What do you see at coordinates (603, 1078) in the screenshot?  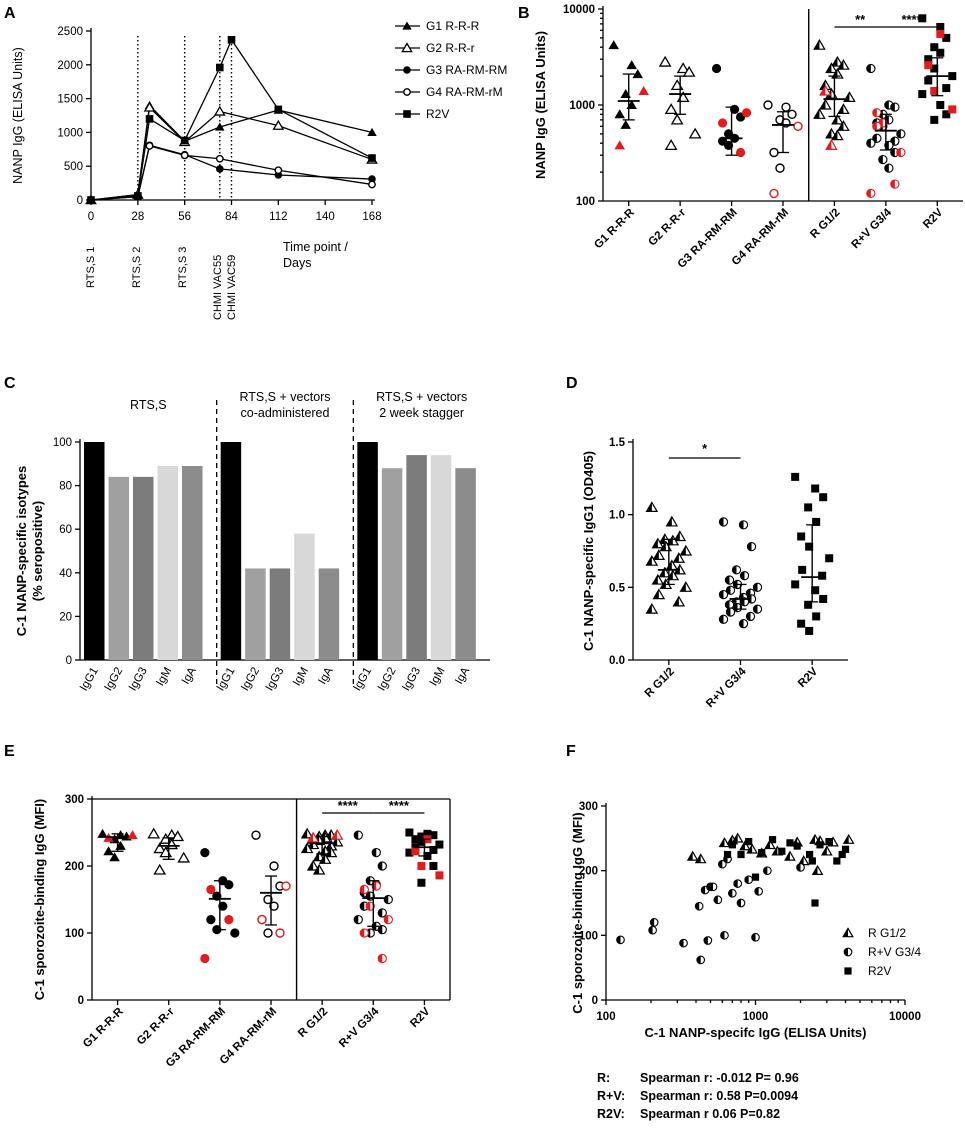 I see `stats-label-f: R:` at bounding box center [603, 1078].